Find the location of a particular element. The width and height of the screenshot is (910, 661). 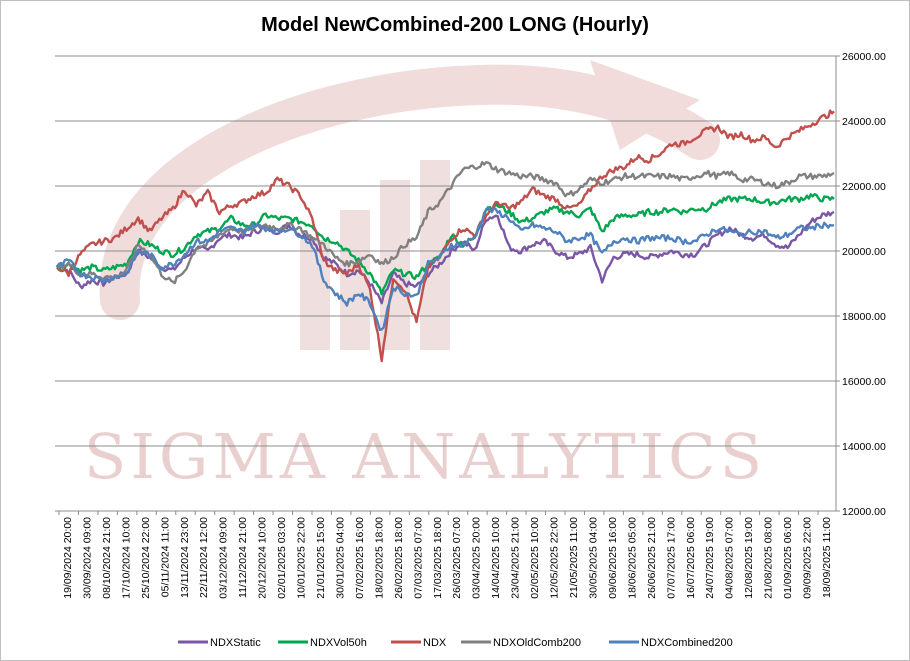

x-tick-label: 24/07/2025 19:00 is located at coordinates (710, 558).